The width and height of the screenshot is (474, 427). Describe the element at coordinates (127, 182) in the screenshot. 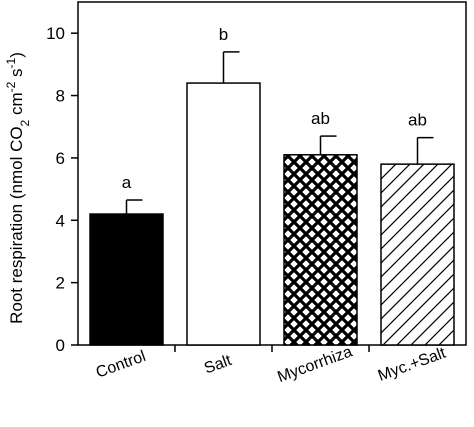

I see `significance-label: a` at that location.